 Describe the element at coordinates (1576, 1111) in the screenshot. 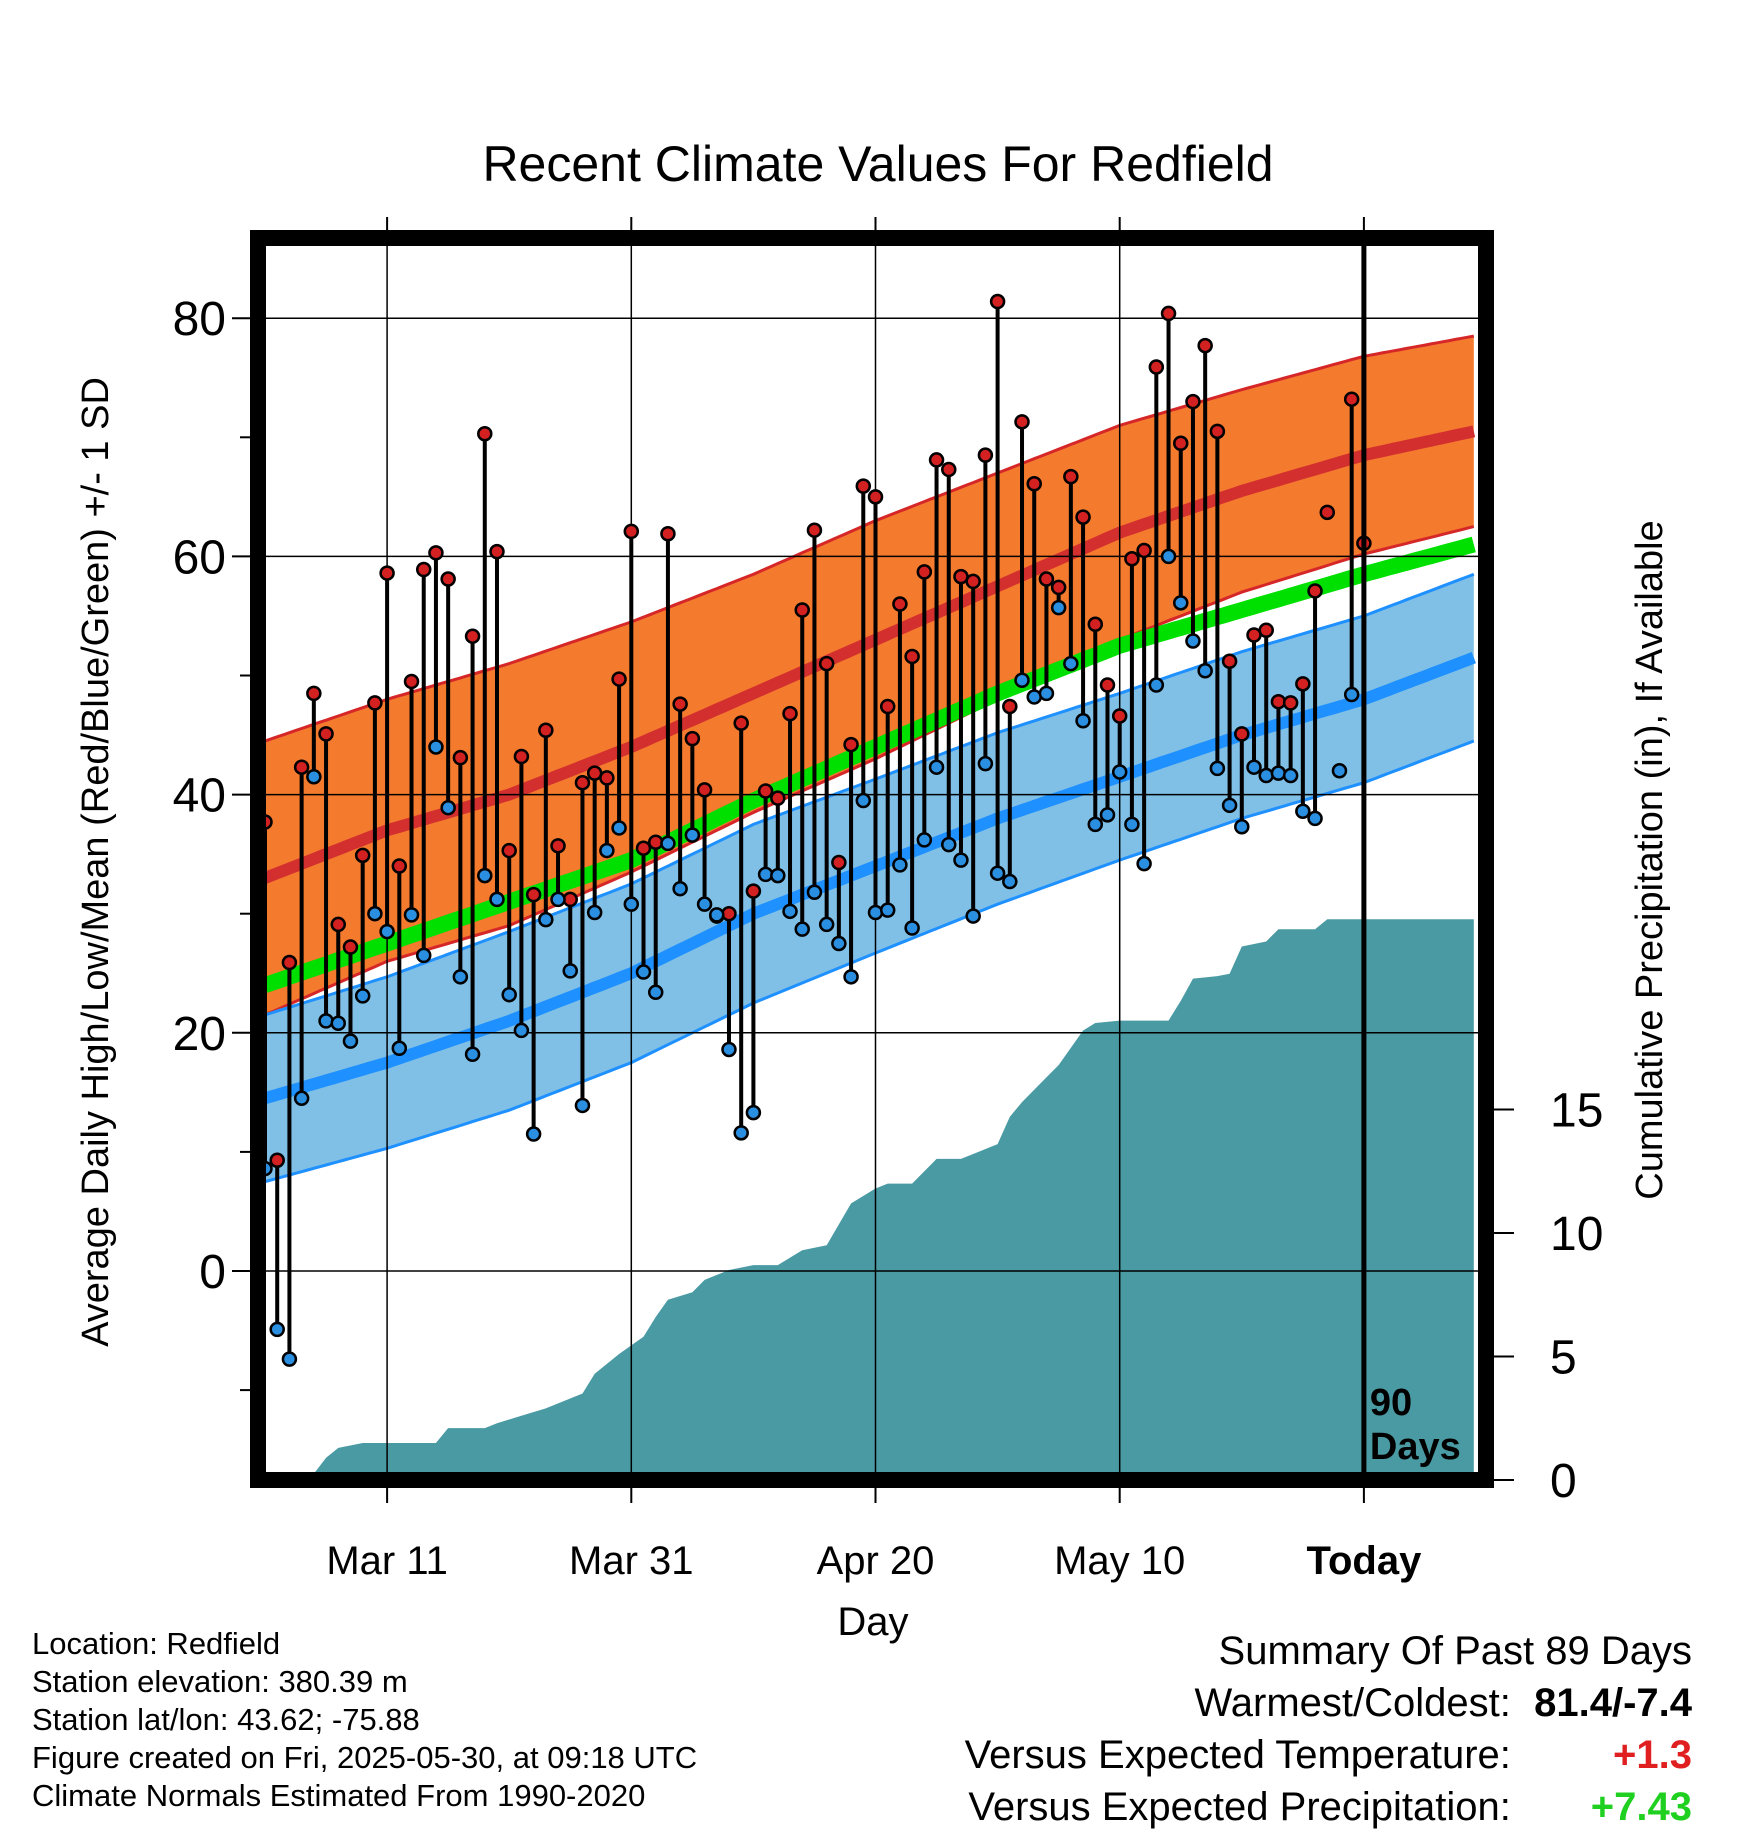

I see `y2-tick-label: 15` at that location.